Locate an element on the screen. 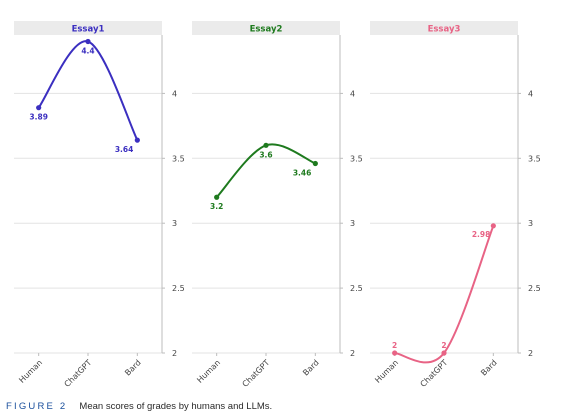 The height and width of the screenshot is (419, 571). data-label: 3.6 is located at coordinates (265, 154).